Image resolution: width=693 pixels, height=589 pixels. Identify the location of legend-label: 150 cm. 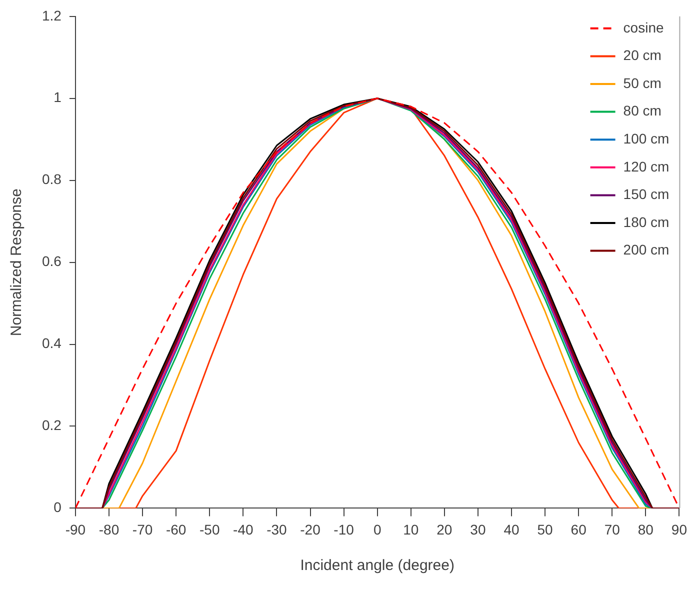
(646, 194).